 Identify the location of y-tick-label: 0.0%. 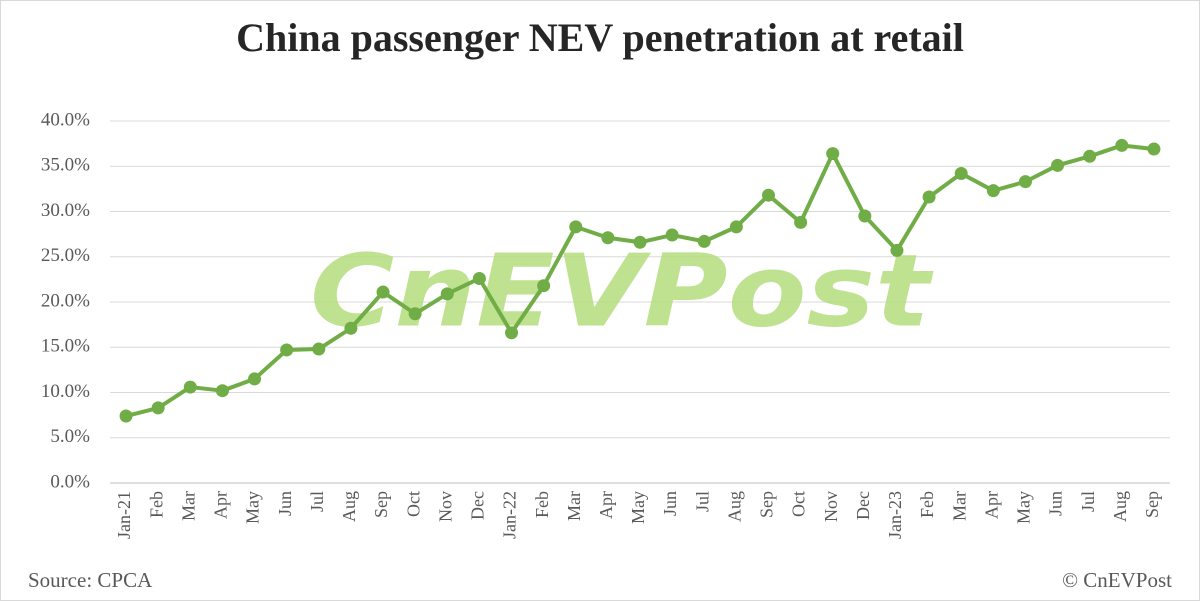
(70, 481).